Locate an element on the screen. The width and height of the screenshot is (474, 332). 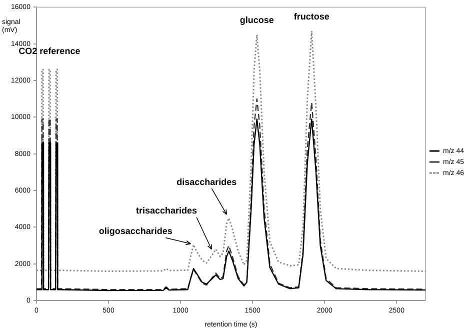
annotation: trisaccharides is located at coordinates (167, 211).